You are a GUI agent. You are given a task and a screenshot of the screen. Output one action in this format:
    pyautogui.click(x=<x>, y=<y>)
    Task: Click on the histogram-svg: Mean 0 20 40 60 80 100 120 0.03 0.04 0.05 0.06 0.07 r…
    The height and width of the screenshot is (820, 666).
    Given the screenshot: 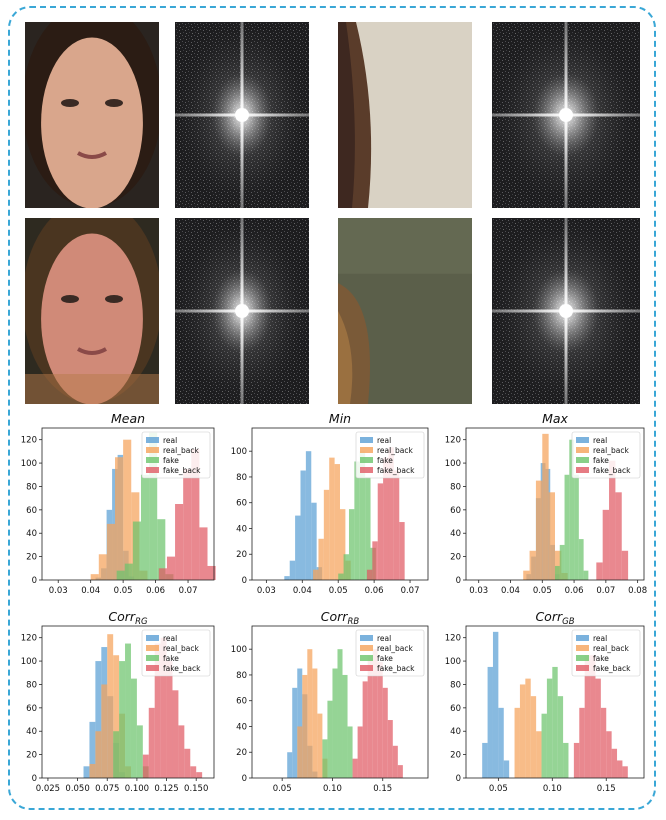 What is the action you would take?
    pyautogui.click(x=118, y=503)
    